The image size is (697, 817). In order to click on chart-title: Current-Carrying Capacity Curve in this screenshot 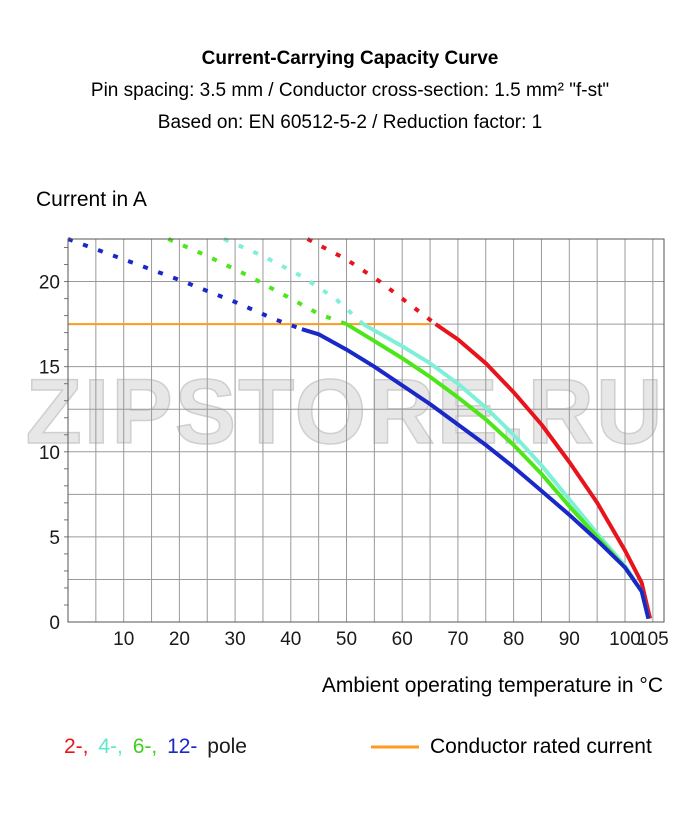, I will do `click(350, 58)`.